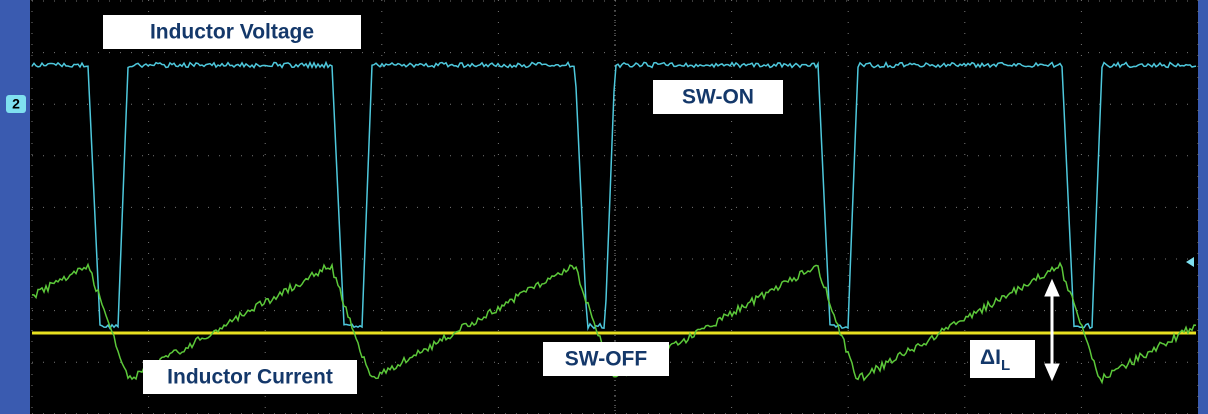  What do you see at coordinates (15, 207) in the screenshot?
I see `side-bar` at bounding box center [15, 207].